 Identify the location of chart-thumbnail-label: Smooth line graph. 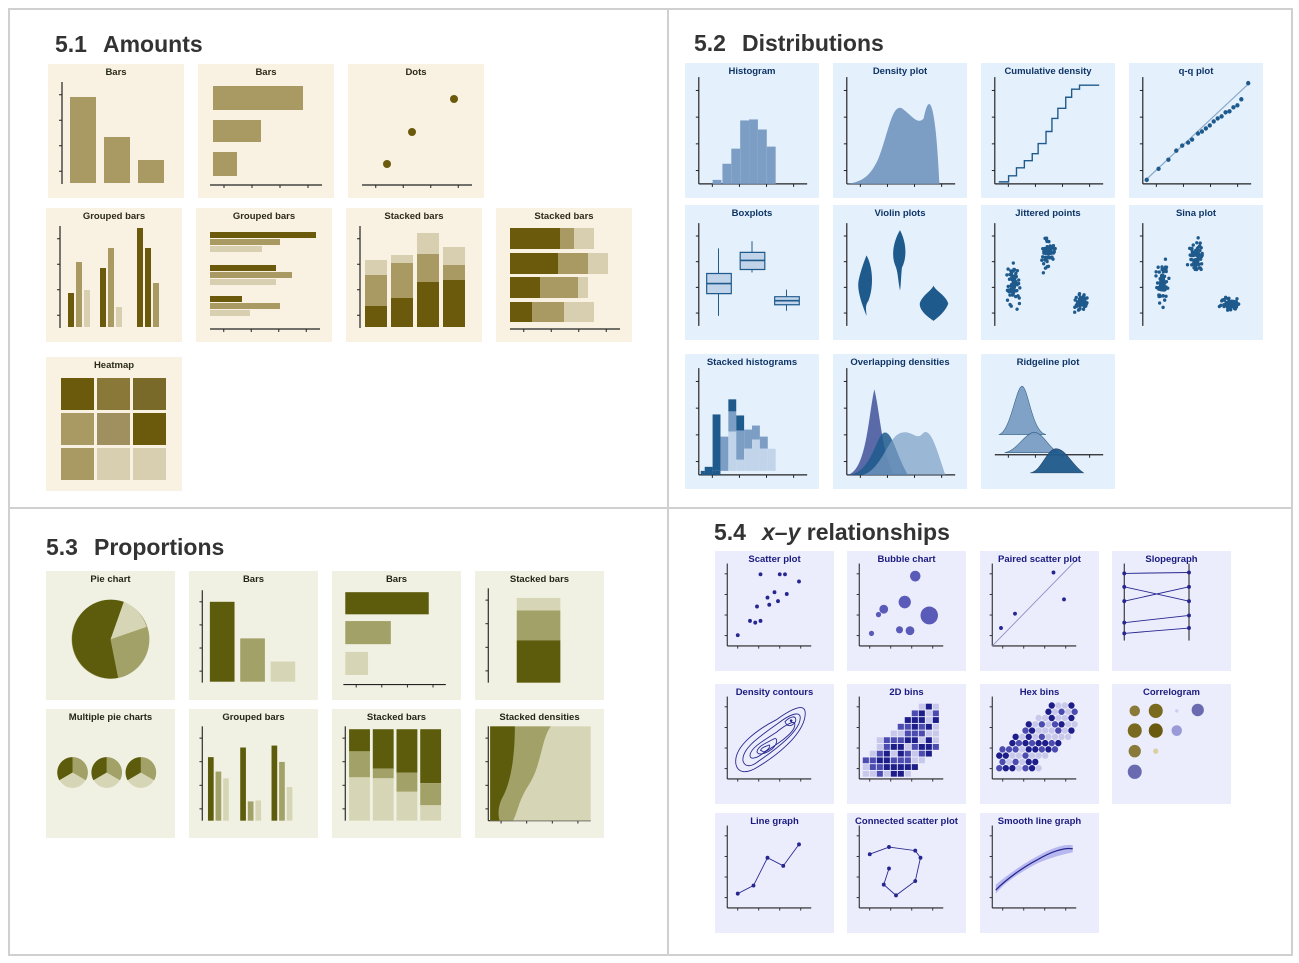
(1039, 821).